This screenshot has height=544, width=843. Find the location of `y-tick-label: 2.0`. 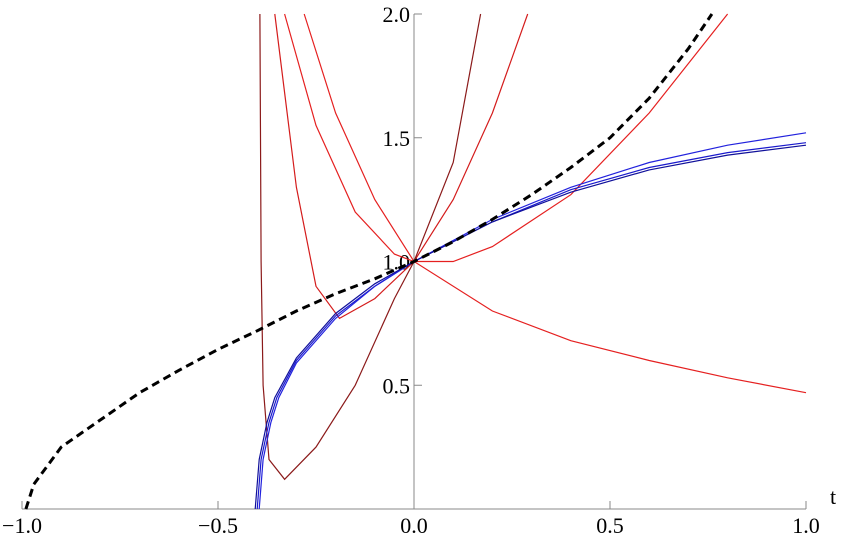

y-tick-label: 2.0 is located at coordinates (397, 14).